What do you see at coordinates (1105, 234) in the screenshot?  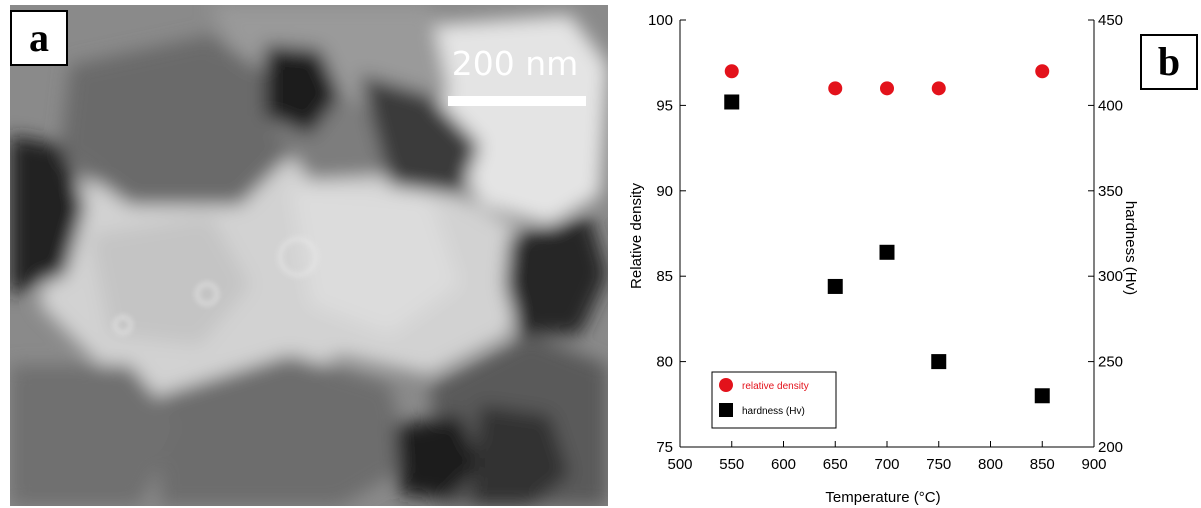 I see `y-right-axis-ticks: 200 250 300 350 400 450` at bounding box center [1105, 234].